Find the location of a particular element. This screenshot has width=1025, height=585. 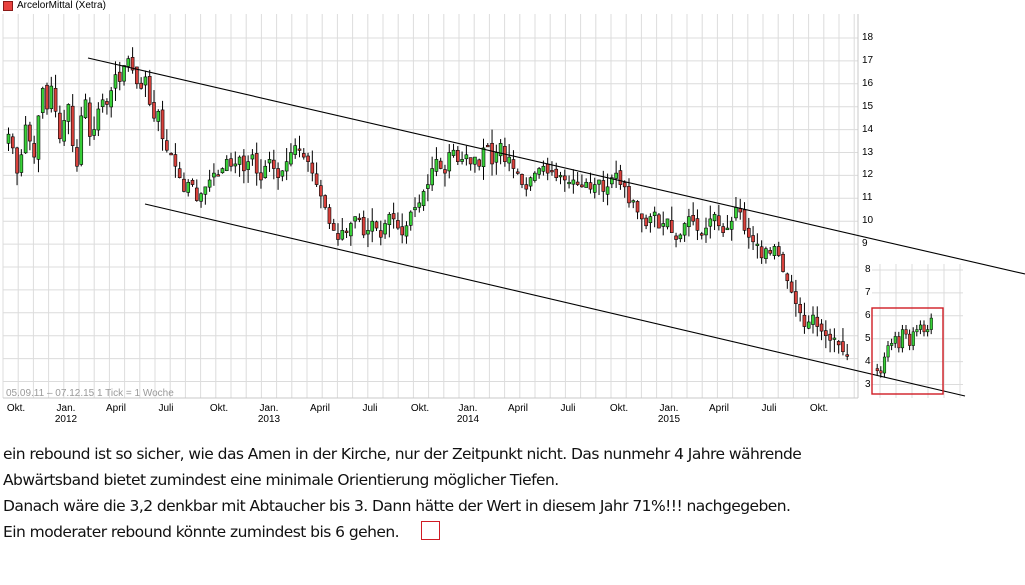

inset-y-tick-label: 3 is located at coordinates (868, 384).